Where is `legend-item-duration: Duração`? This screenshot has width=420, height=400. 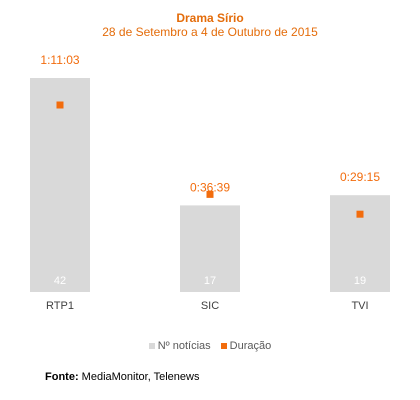 legend-item-duration: Duração is located at coordinates (246, 346).